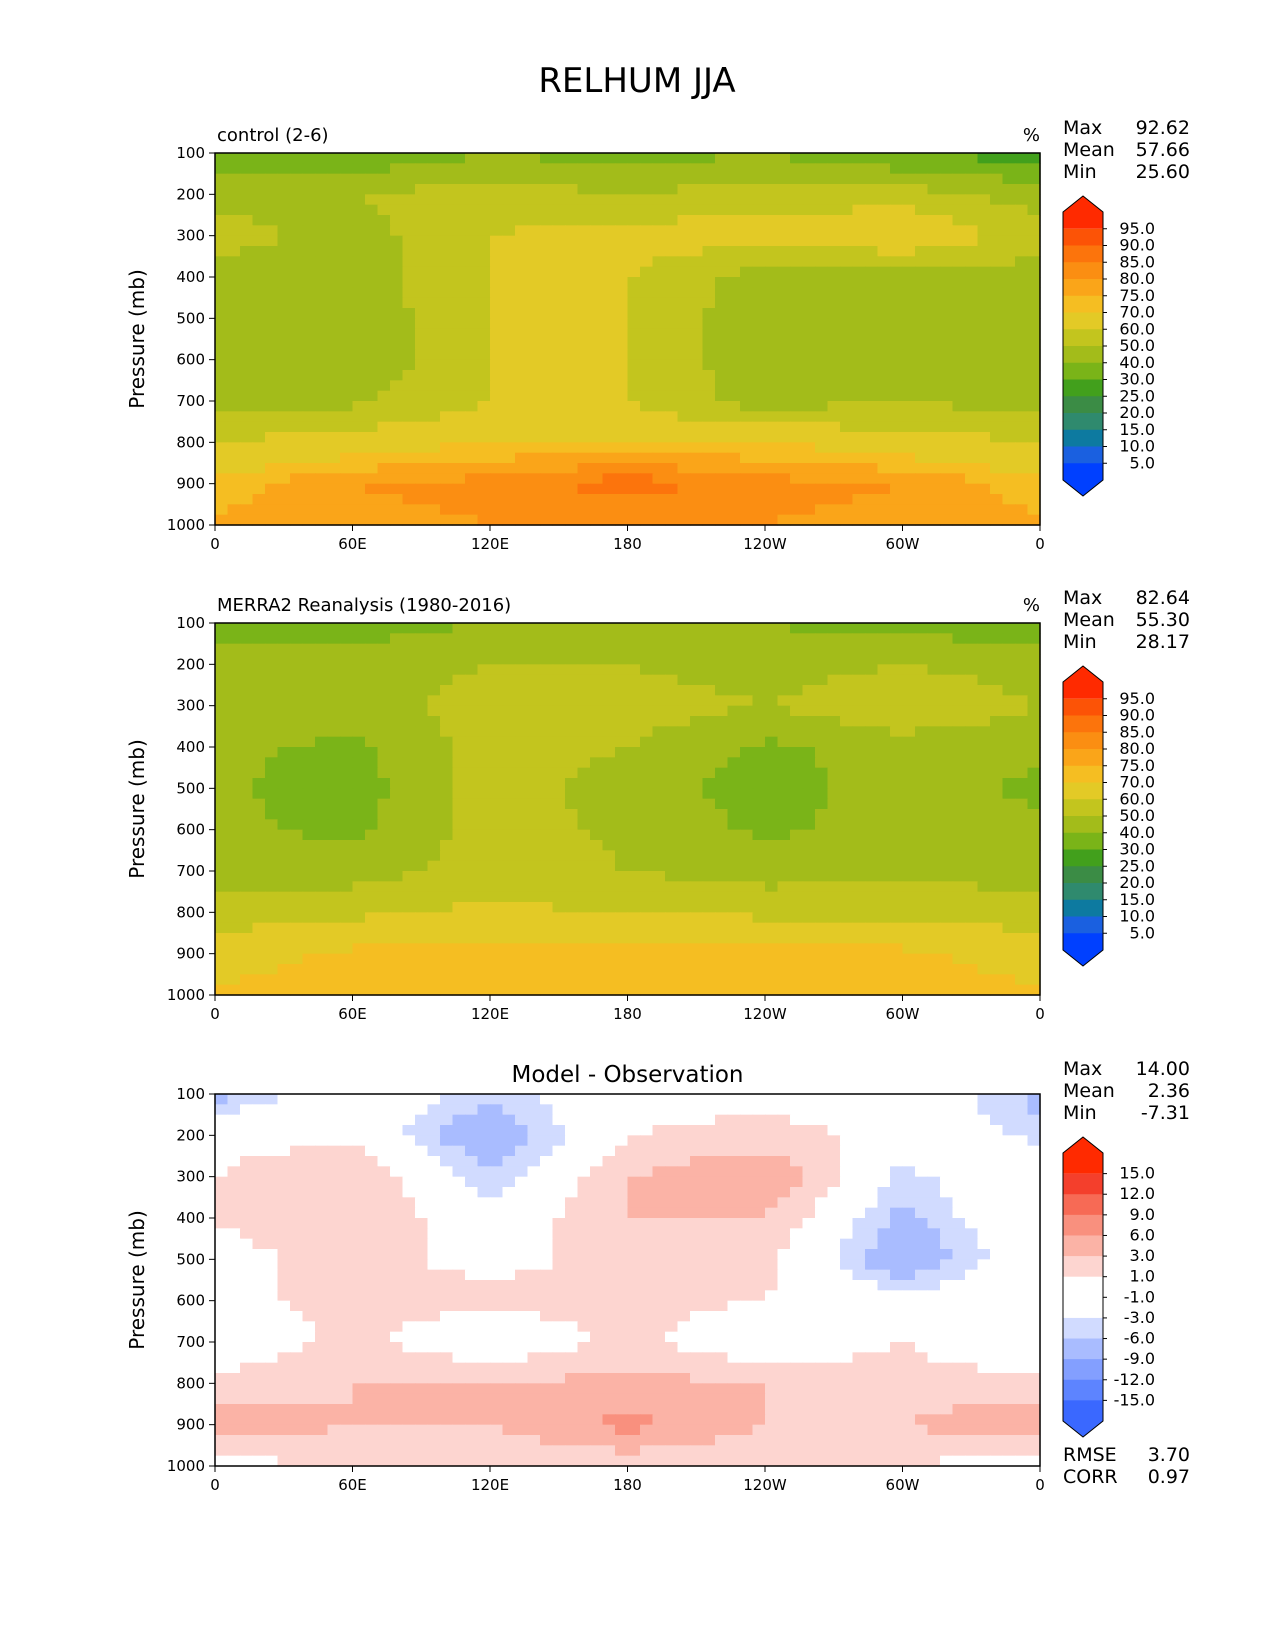  Describe the element at coordinates (1083, 455) in the screenshot. I see `colorbar-swatch` at that location.